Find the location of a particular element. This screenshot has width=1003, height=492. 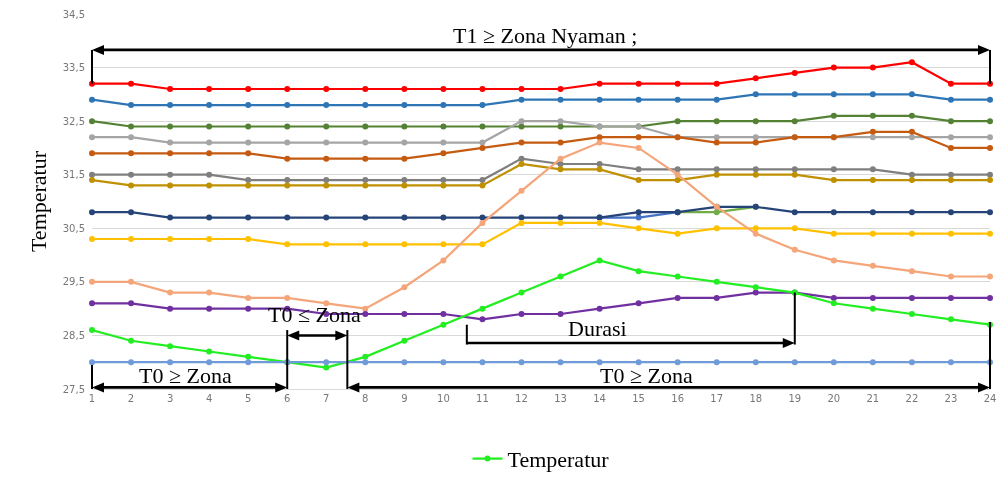

annotation: T0 ≥ Zona is located at coordinates (646, 375).